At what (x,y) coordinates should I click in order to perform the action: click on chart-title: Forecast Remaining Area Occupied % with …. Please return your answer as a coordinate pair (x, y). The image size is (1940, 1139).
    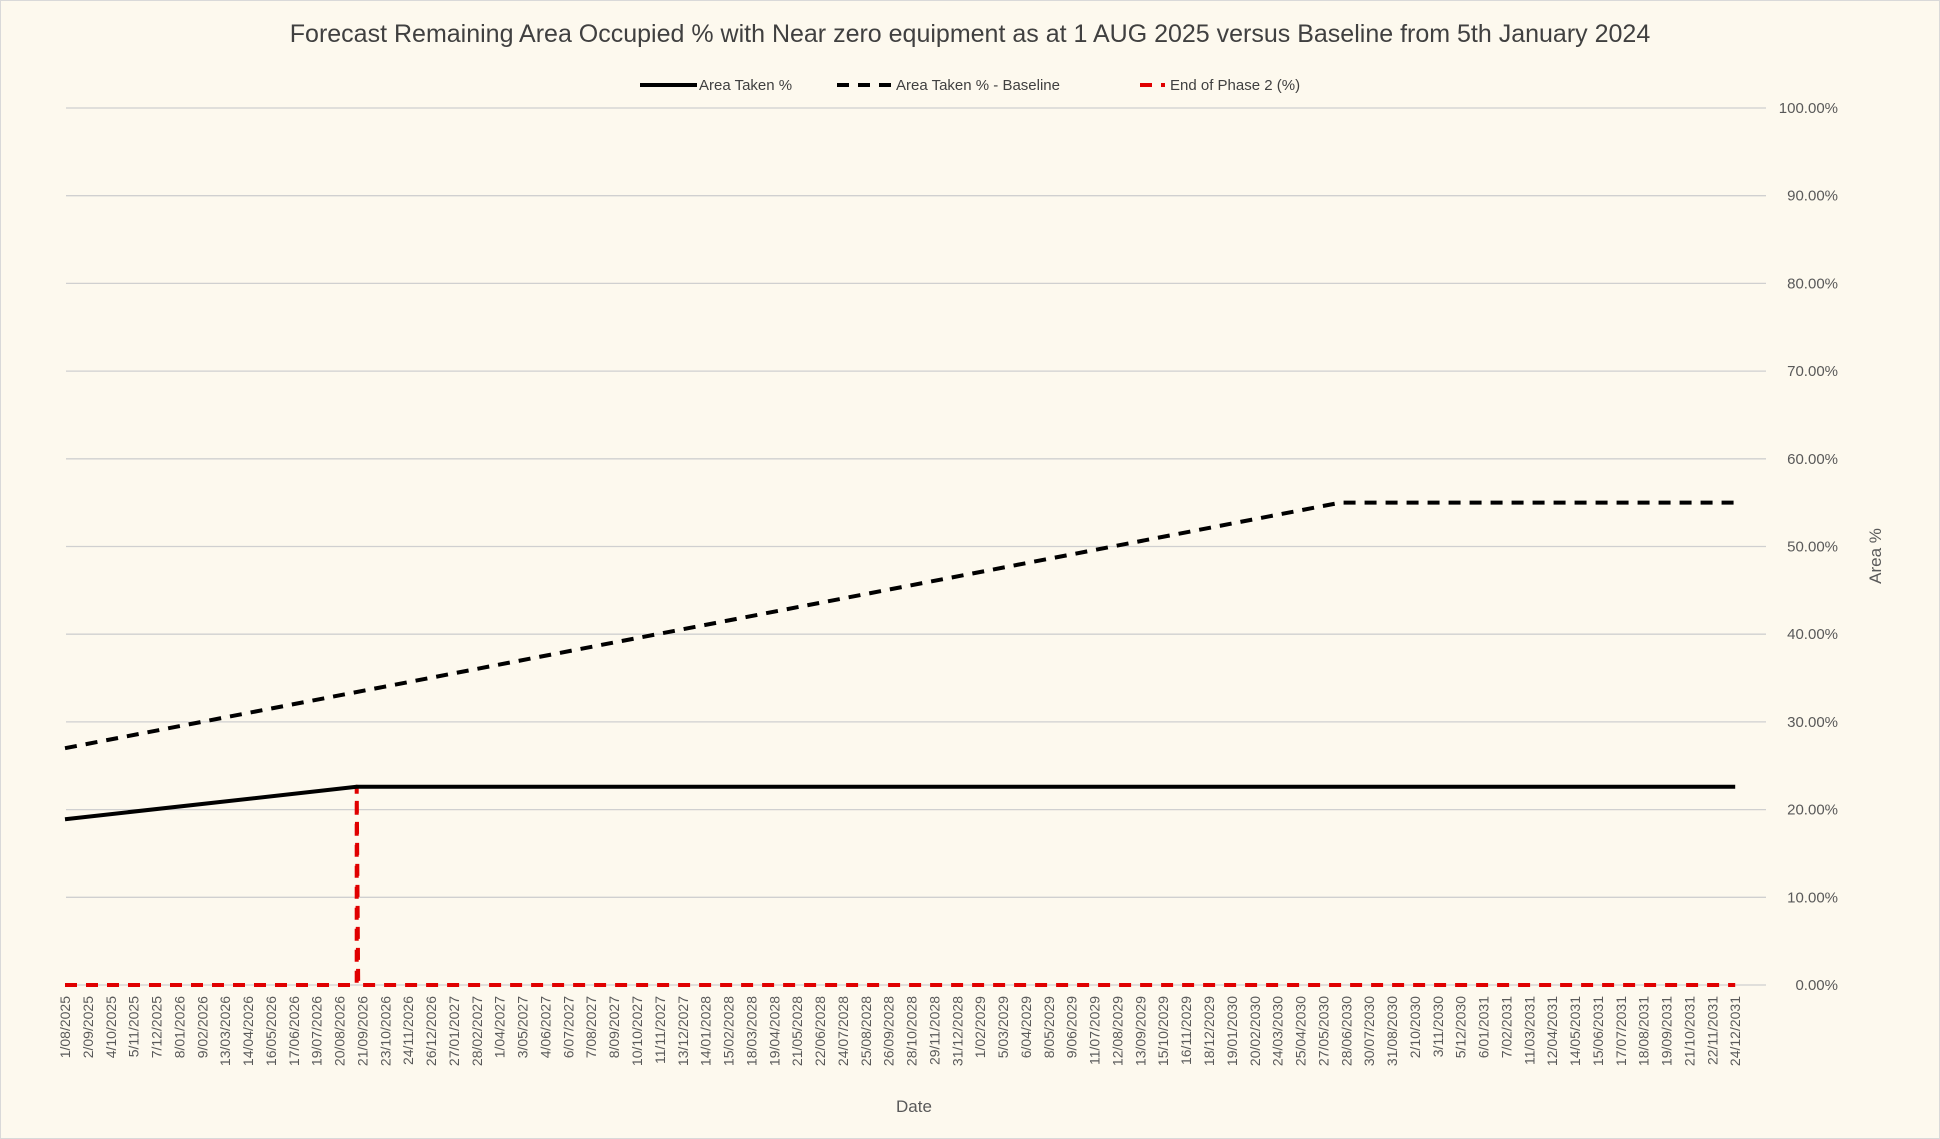
    Looking at the image, I should click on (970, 34).